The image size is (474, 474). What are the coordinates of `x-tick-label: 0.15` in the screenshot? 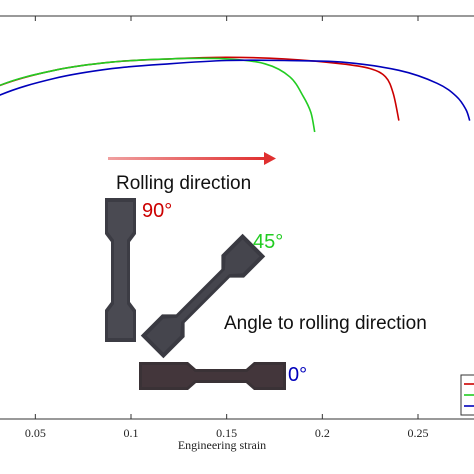 It's located at (226, 433).